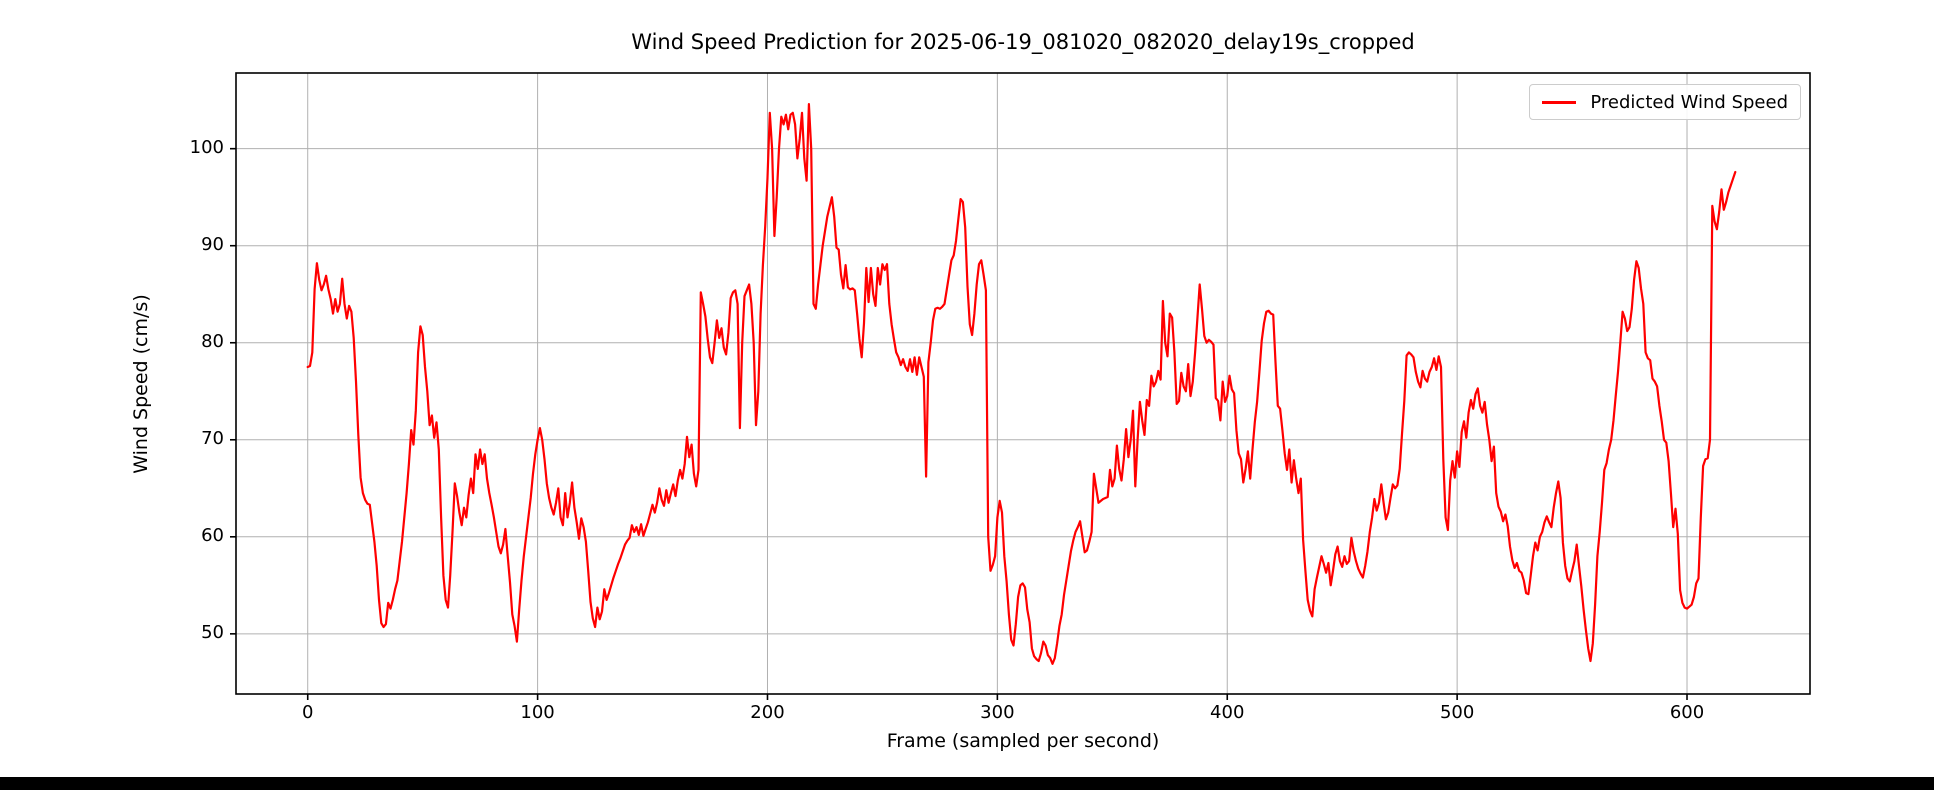  I want to click on x-tick-label: 200, so click(767, 712).